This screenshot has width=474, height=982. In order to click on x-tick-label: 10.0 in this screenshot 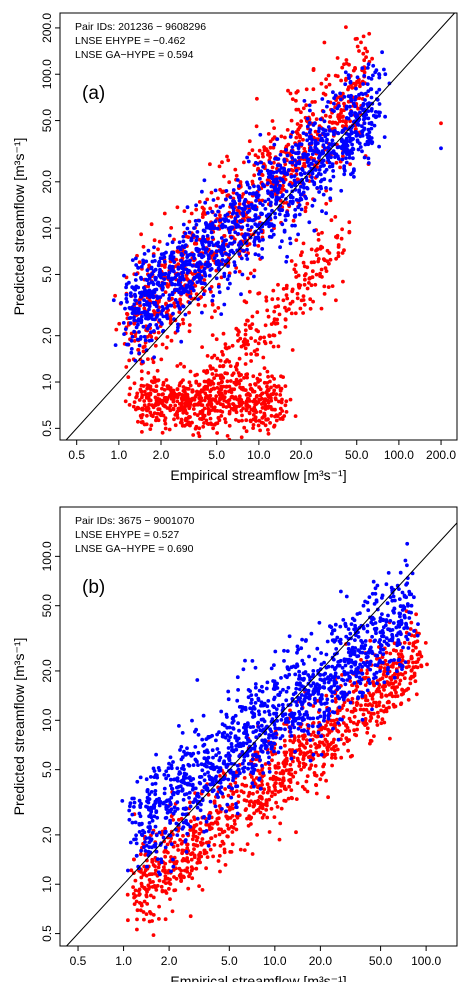, I will do `click(259, 455)`.